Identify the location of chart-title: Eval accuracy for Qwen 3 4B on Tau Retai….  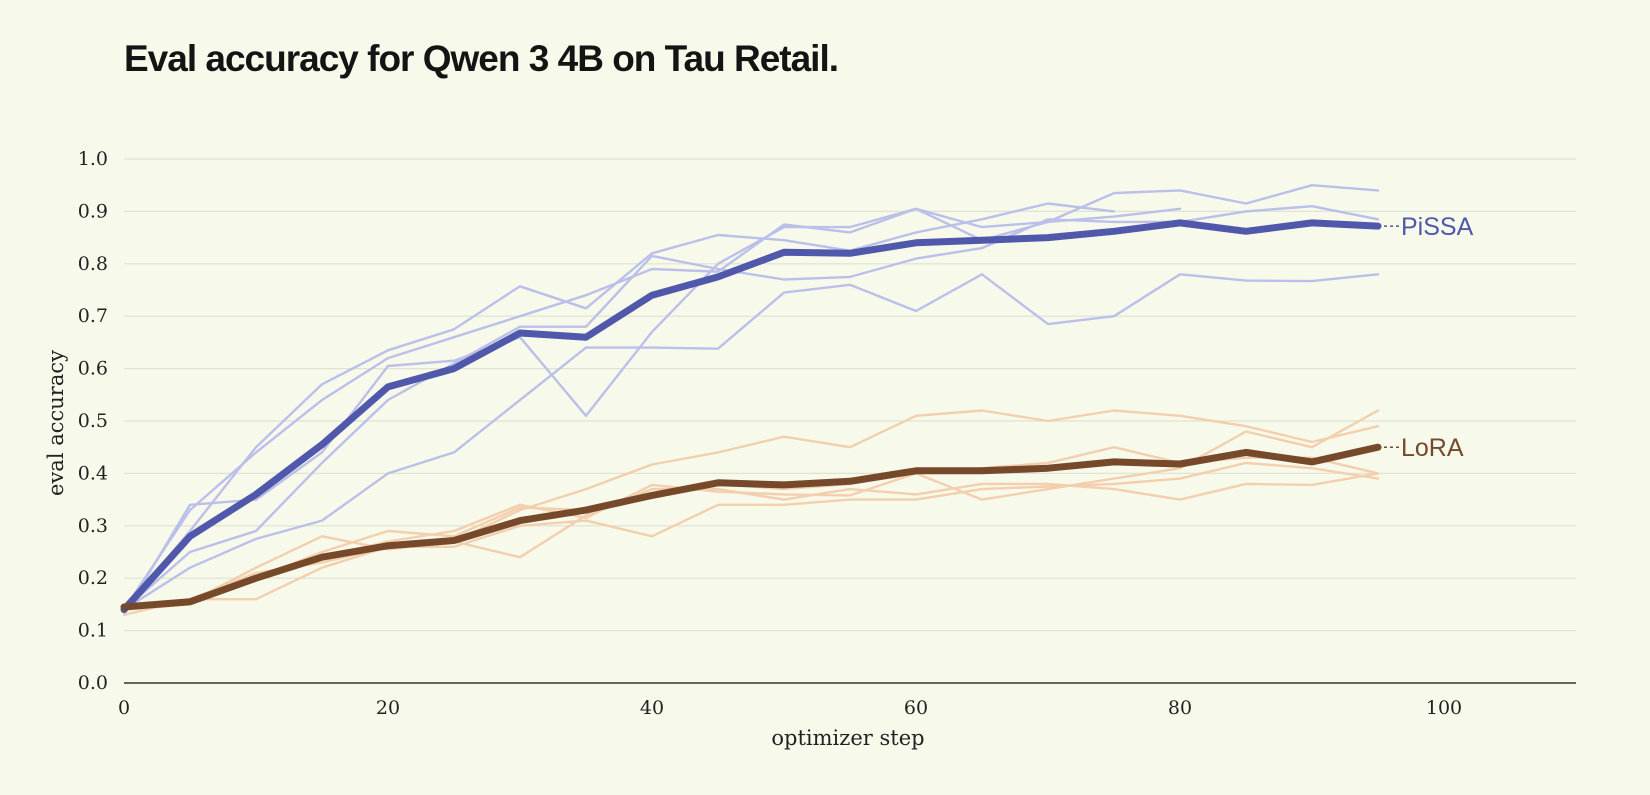
(481, 58).